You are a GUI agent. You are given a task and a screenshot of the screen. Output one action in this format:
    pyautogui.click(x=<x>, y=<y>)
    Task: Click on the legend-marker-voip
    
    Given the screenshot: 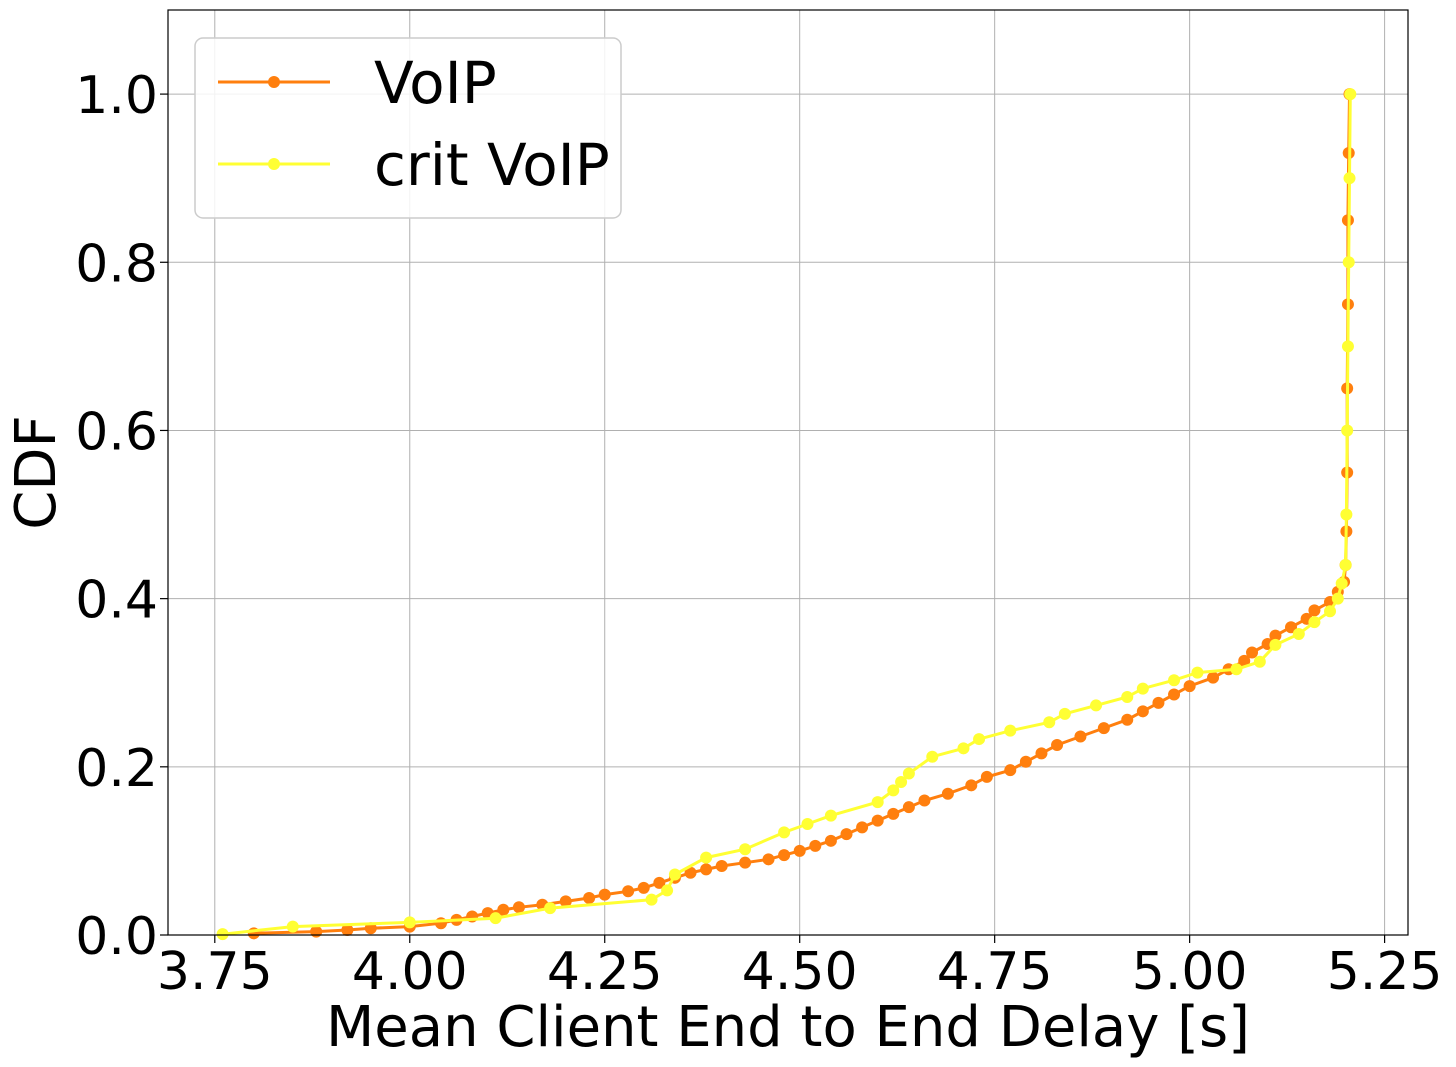 What is the action you would take?
    pyautogui.click(x=274, y=82)
    